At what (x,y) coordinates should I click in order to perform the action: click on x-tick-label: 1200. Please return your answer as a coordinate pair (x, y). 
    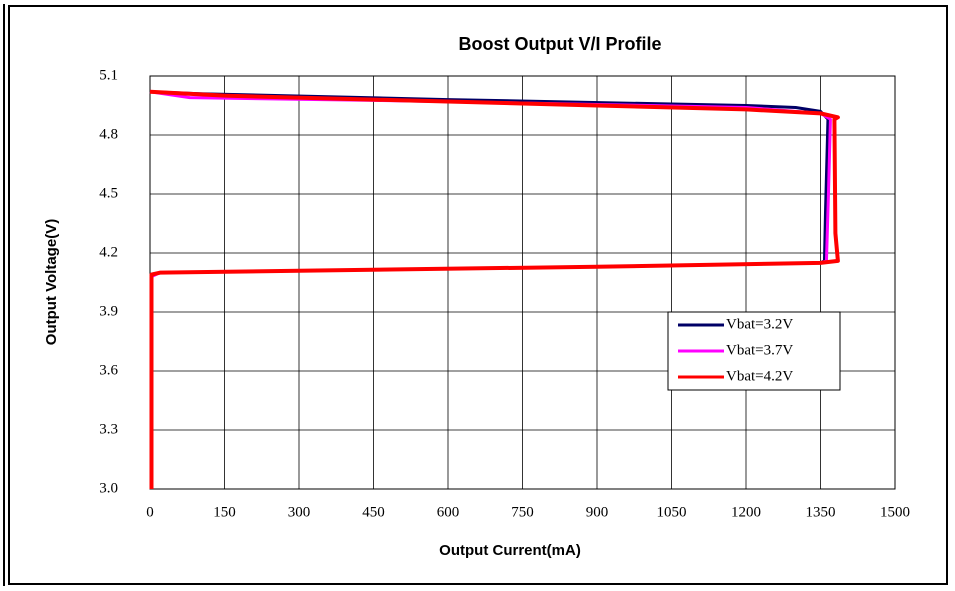
    Looking at the image, I should click on (746, 512).